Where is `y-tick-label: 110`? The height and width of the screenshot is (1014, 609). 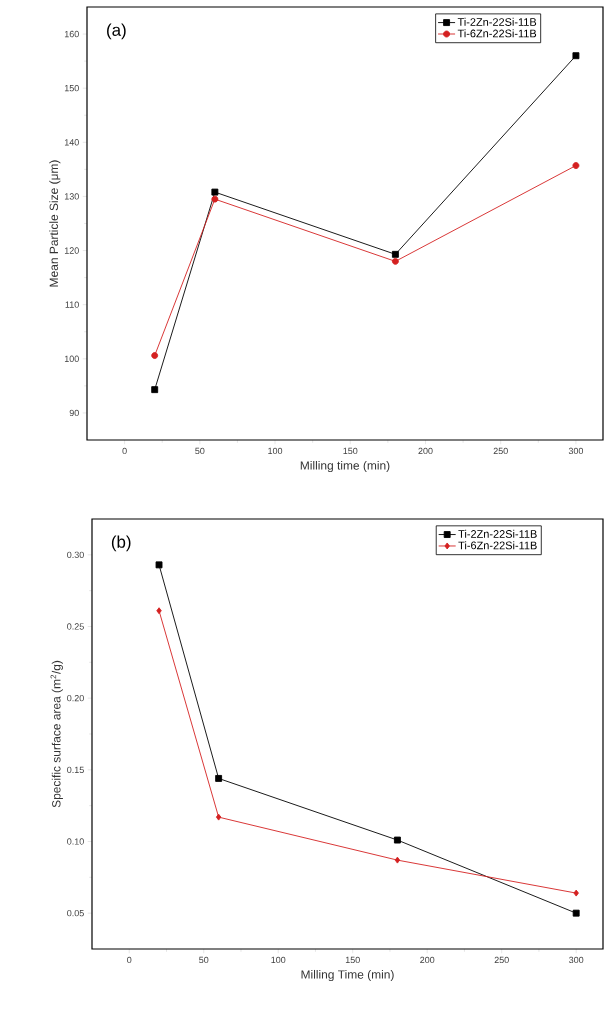 y-tick-label: 110 is located at coordinates (72, 304).